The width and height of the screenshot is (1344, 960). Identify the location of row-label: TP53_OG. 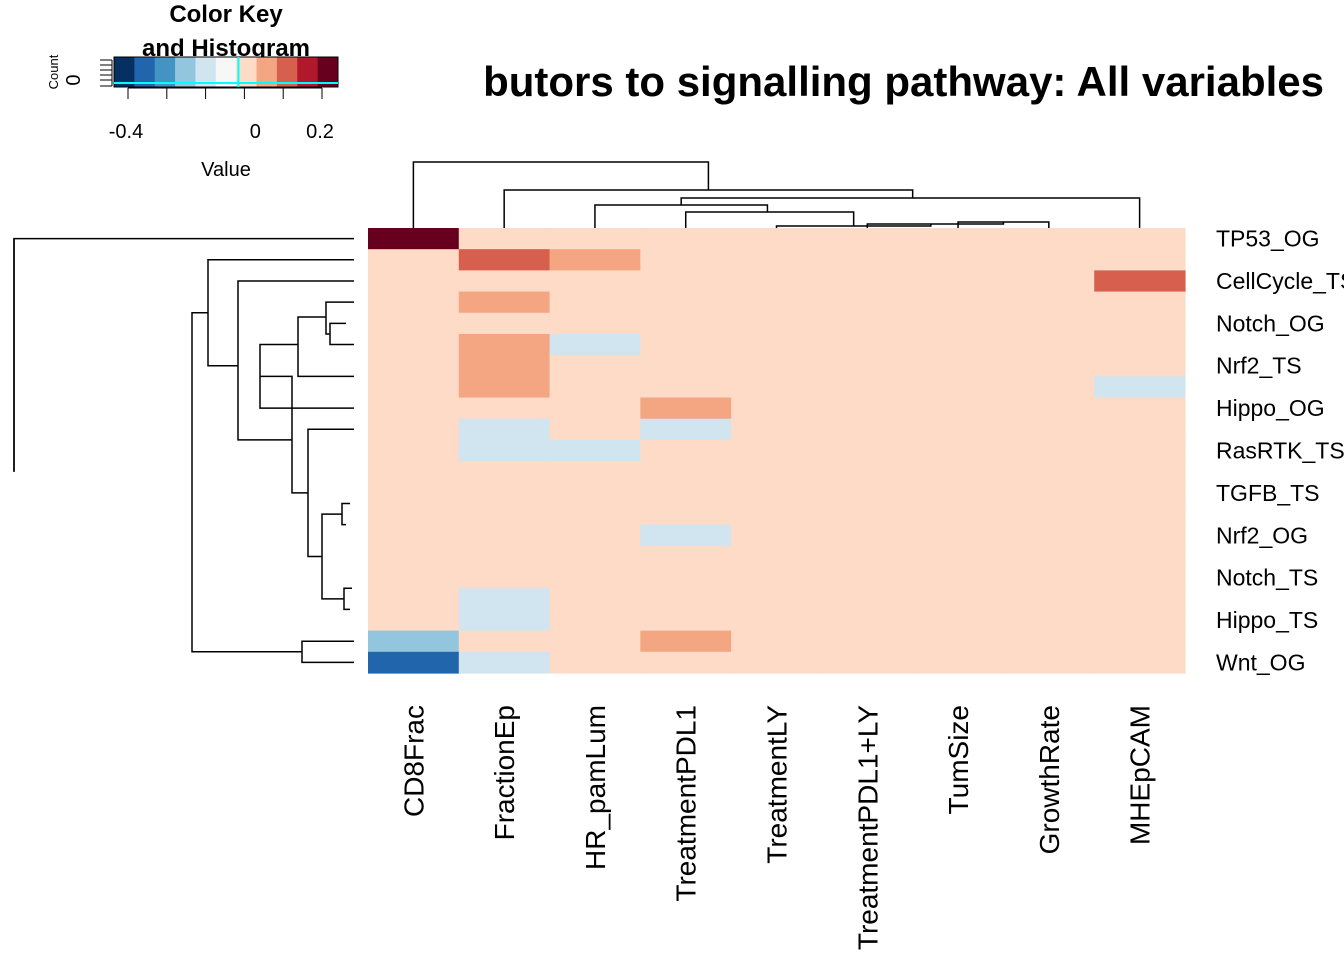
(1268, 239).